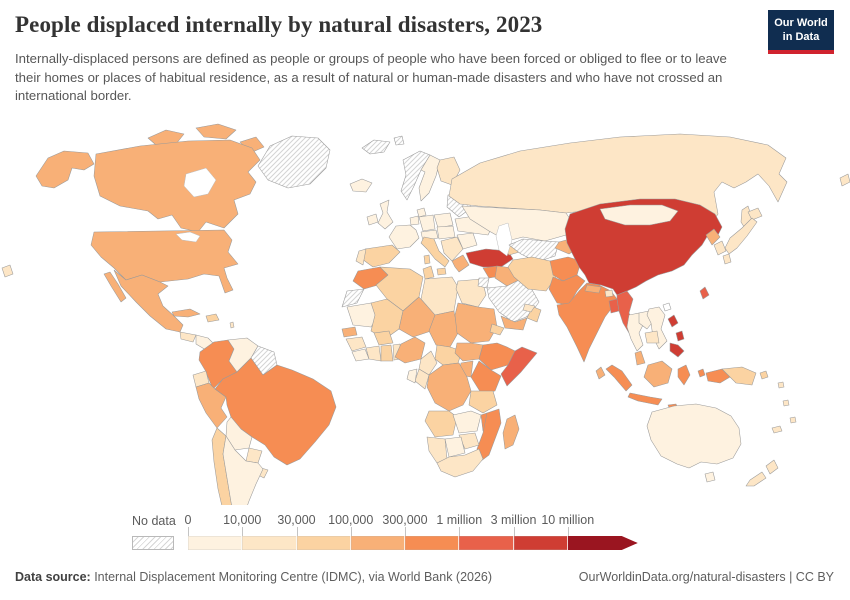  Describe the element at coordinates (349, 332) in the screenshot. I see `country-senegal` at that location.